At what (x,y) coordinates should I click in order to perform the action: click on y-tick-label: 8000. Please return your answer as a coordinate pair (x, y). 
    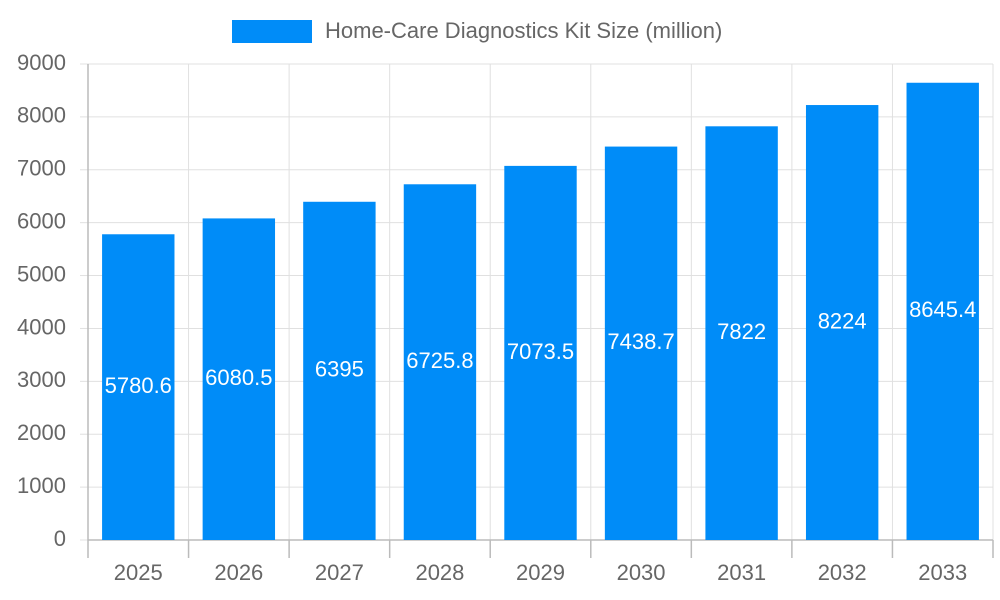
    Looking at the image, I should click on (41, 115).